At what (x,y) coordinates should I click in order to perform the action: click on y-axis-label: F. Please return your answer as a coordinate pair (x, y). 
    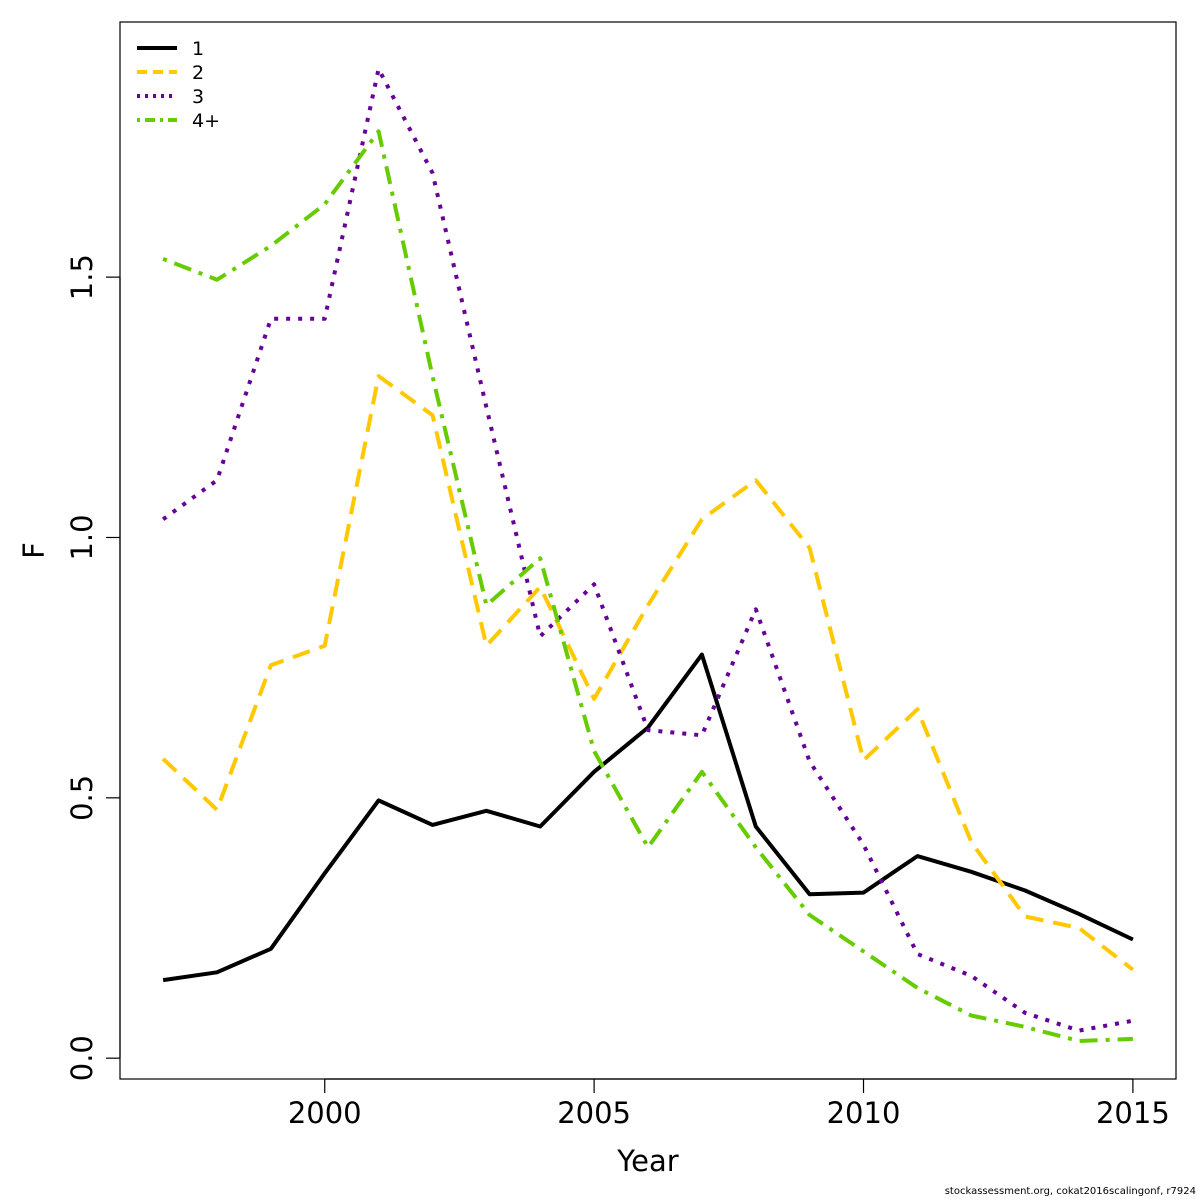
    Looking at the image, I should click on (34, 550).